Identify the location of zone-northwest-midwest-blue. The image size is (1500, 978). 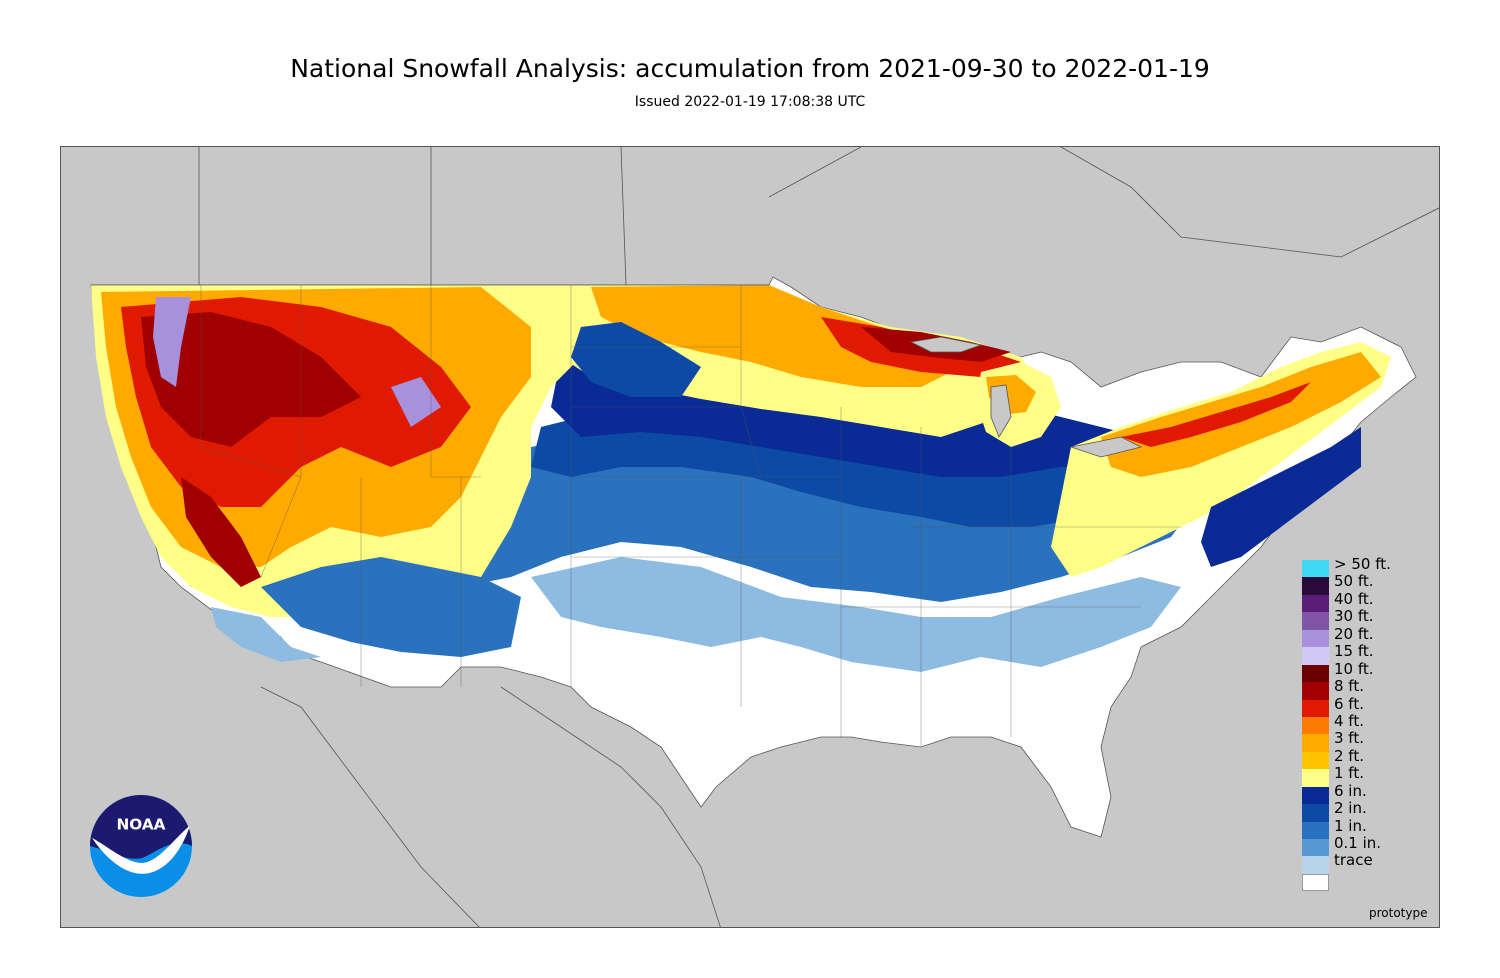
(636, 359).